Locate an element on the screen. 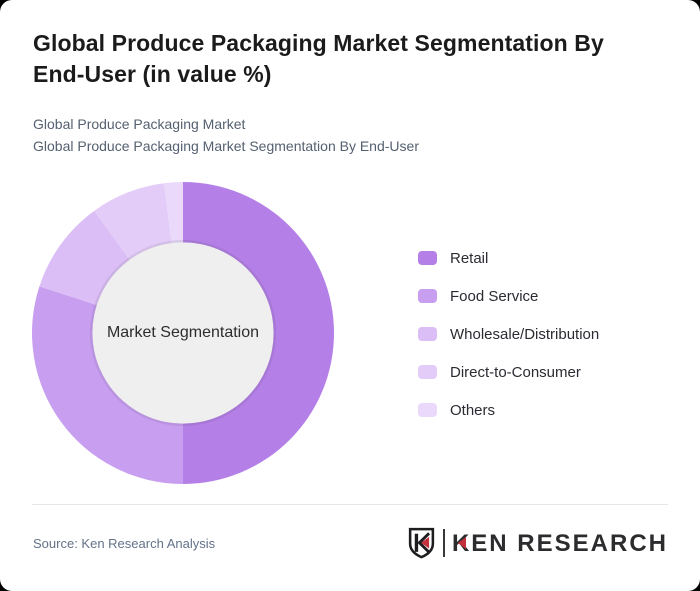 This screenshot has width=700, height=591. logo-wordmark: KEN RESEARCH is located at coordinates (560, 543).